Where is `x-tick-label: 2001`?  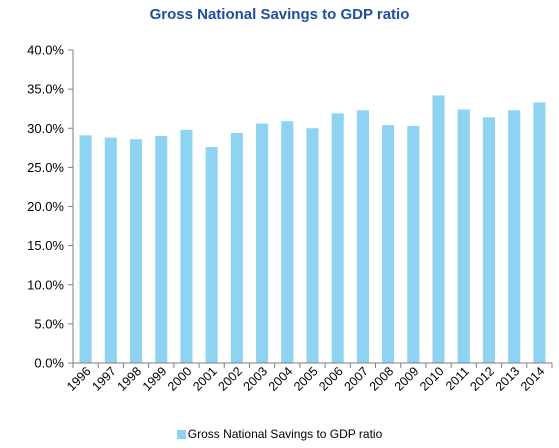 x-tick-label: 2001 is located at coordinates (205, 379).